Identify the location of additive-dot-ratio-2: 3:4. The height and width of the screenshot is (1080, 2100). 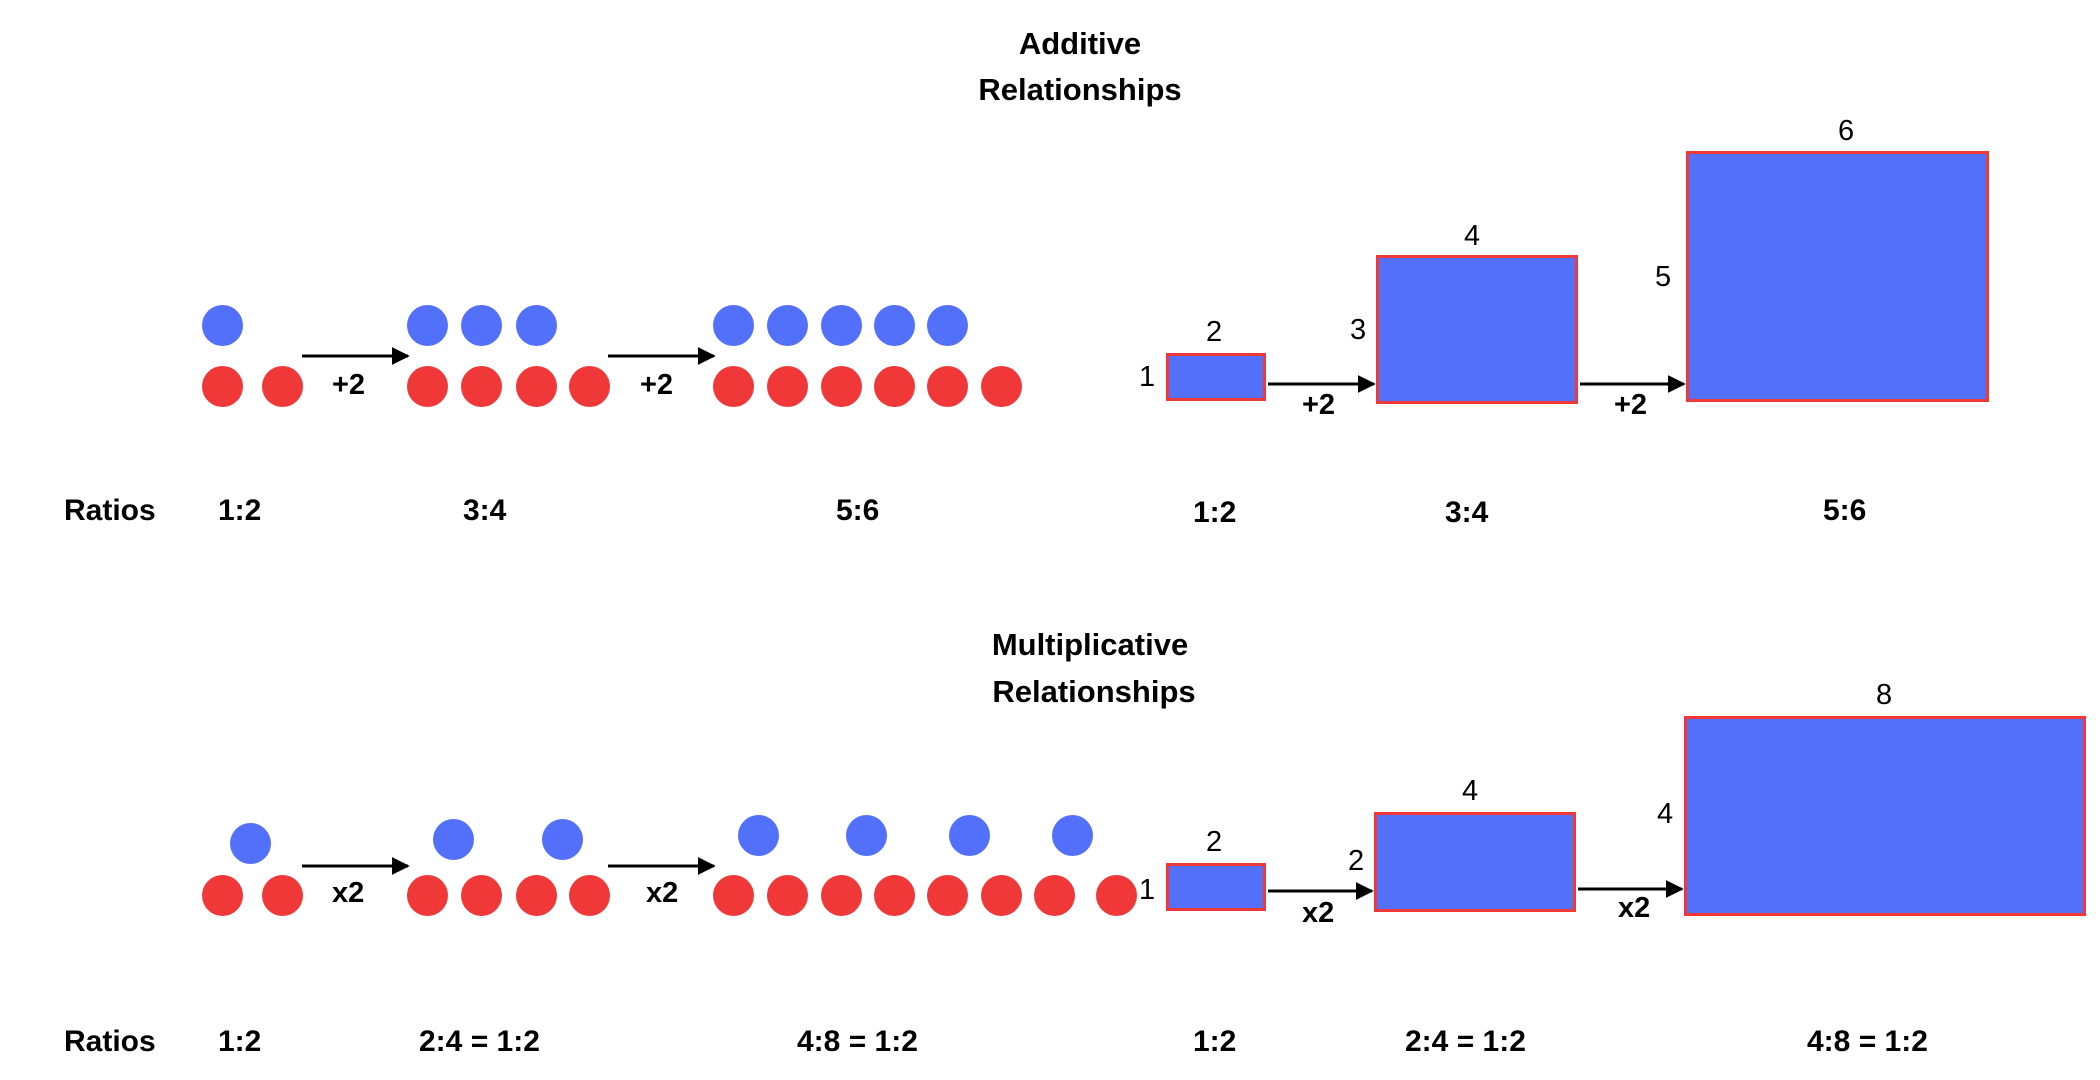
(485, 510).